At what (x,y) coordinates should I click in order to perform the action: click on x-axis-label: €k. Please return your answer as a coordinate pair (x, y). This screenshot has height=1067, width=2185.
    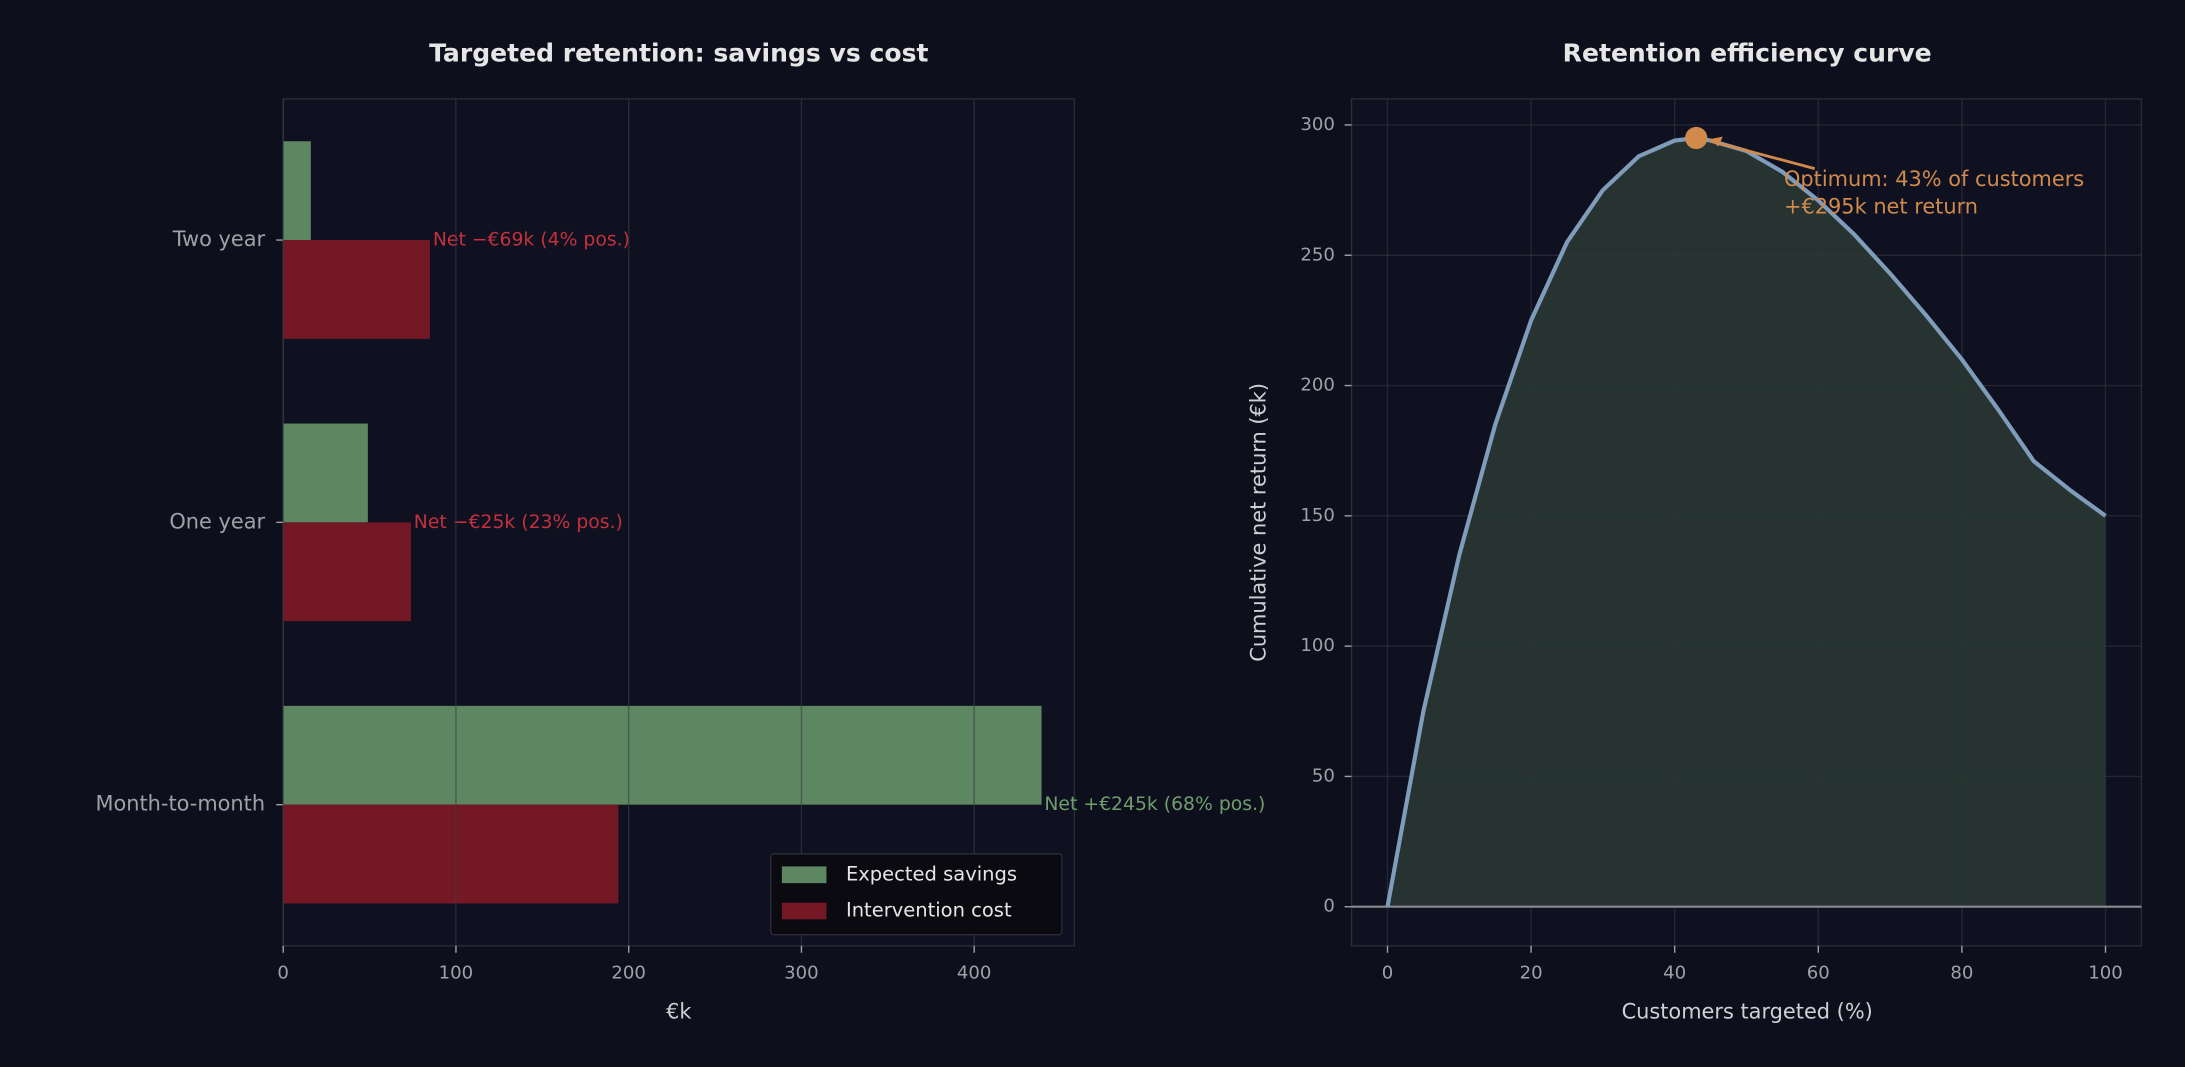
    Looking at the image, I should click on (679, 1012).